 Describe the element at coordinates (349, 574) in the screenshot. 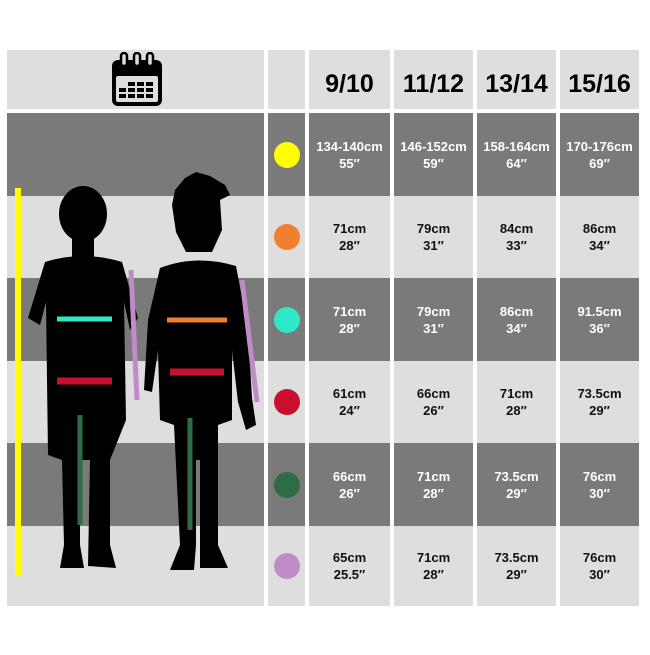

I see `value-inch: 25.5″` at that location.